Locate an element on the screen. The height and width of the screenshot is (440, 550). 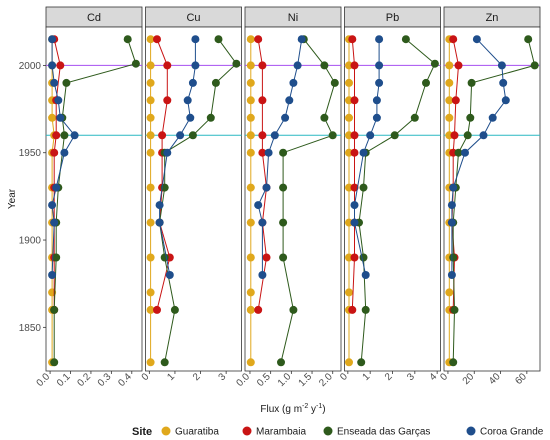
y-axis-title: Year is located at coordinates (12, 198).